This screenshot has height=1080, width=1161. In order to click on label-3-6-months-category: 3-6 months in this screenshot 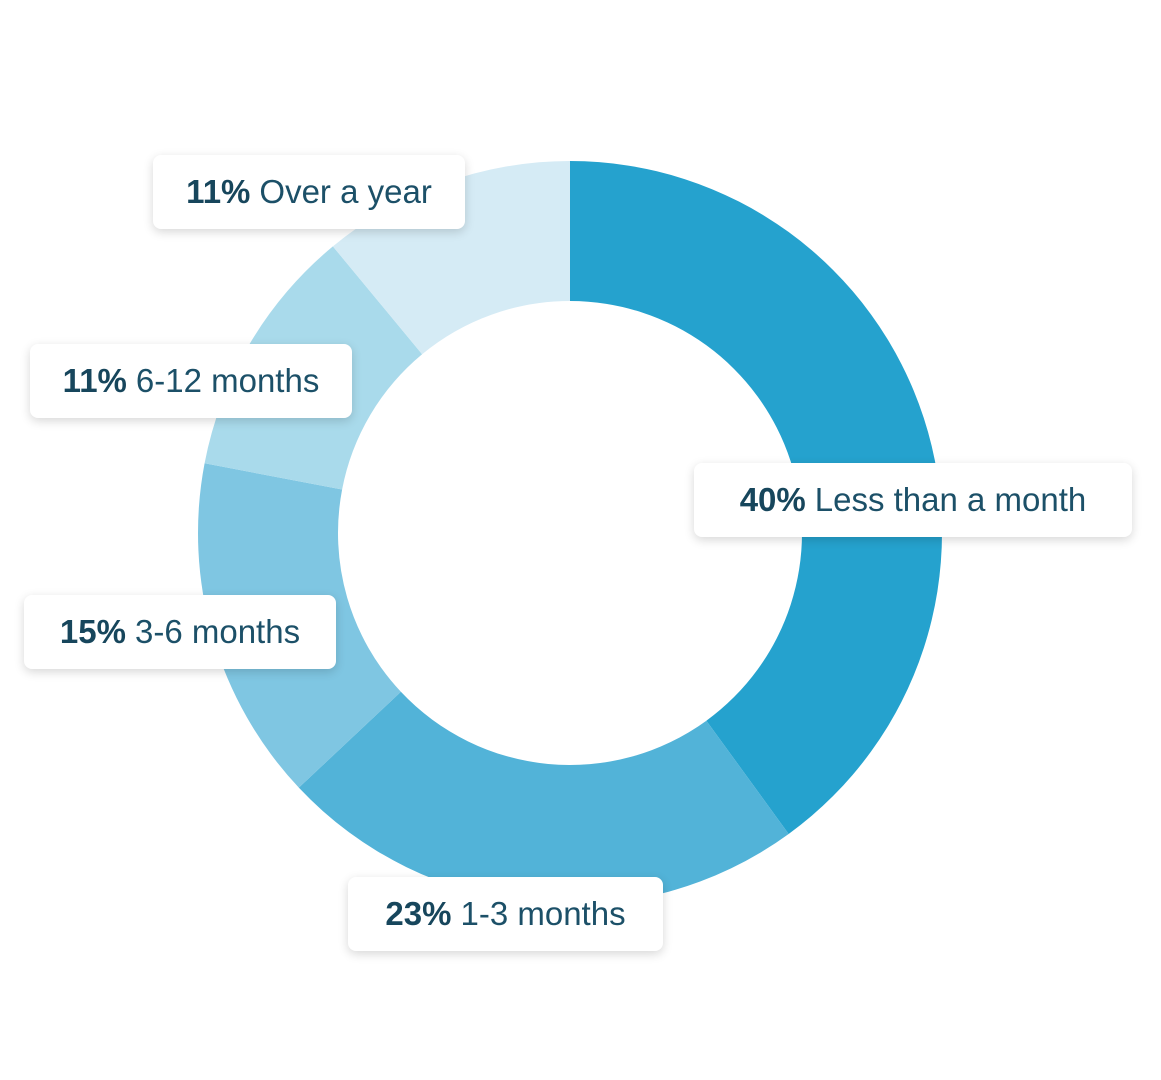, I will do `click(217, 631)`.